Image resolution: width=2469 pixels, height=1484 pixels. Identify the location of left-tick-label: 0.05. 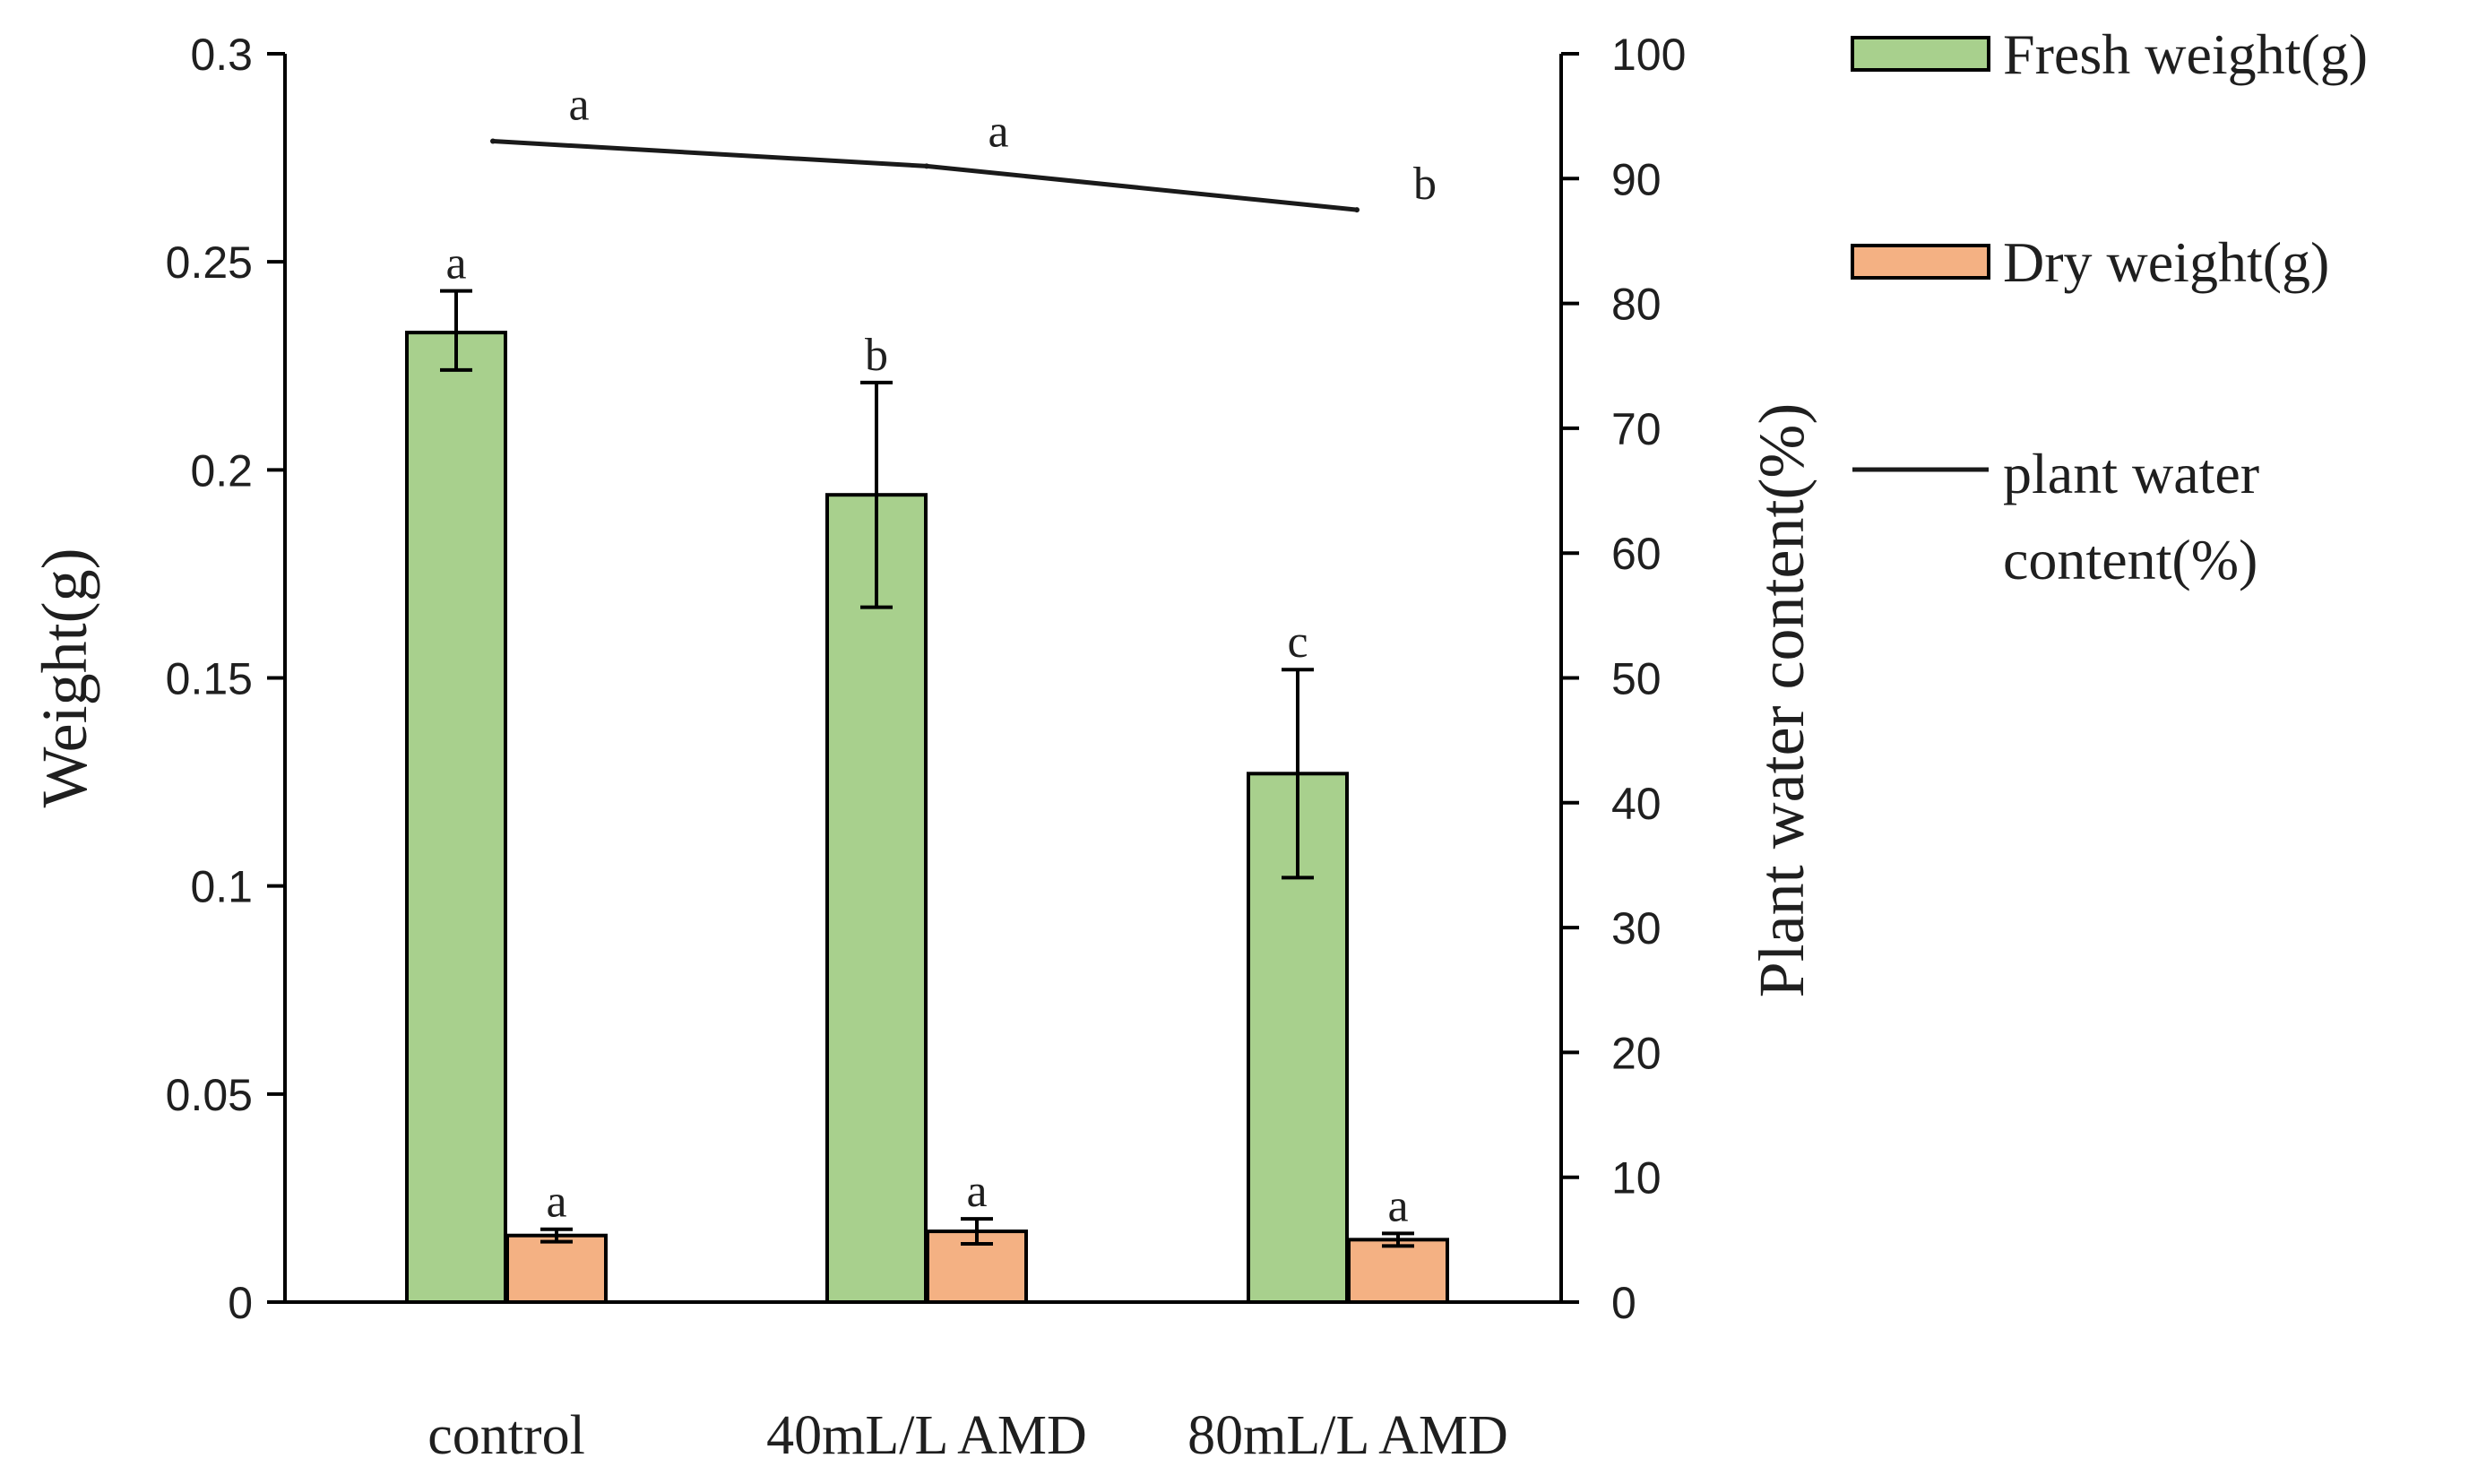
(210, 1095).